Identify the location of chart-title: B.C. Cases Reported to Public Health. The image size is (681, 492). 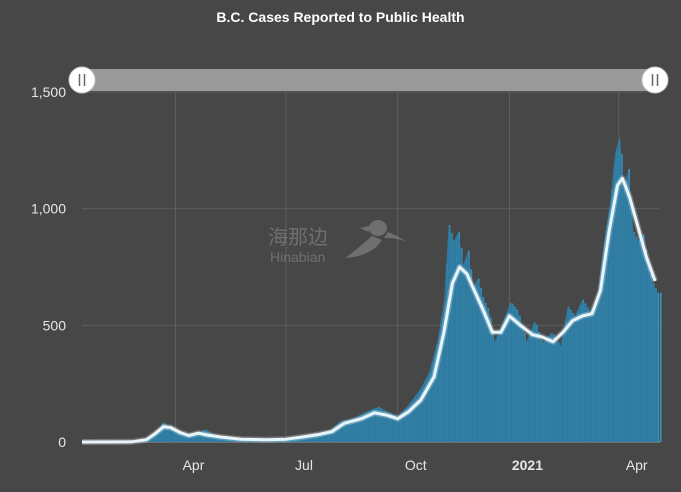
(340, 17).